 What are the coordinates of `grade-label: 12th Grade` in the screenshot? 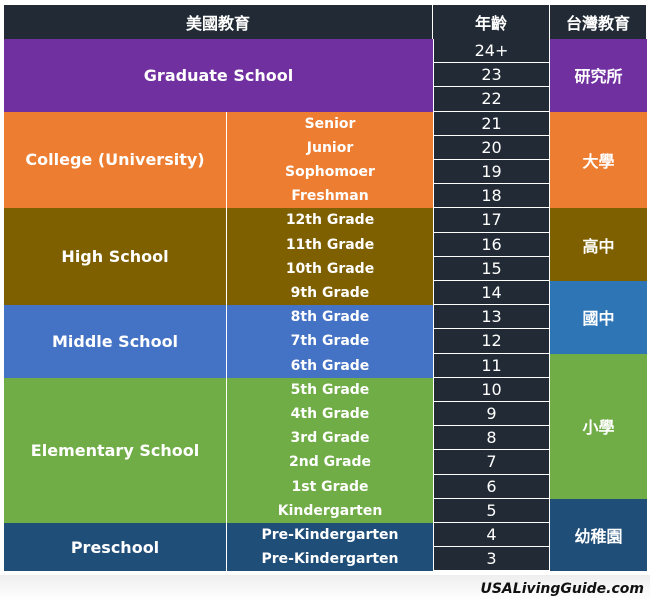 It's located at (329, 220).